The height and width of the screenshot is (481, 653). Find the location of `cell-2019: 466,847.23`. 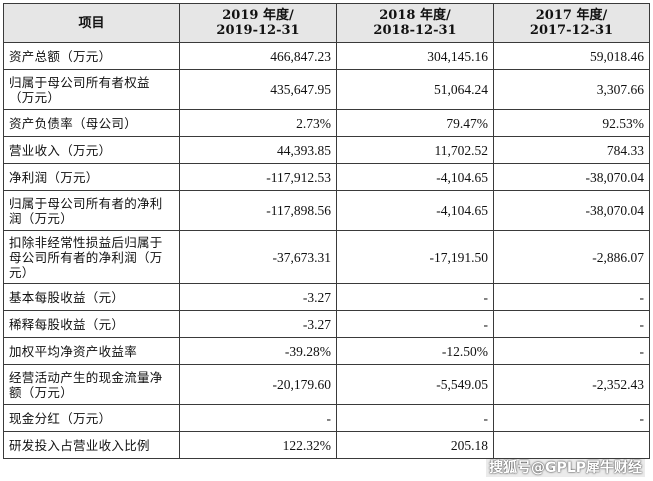

cell-2019: 466,847.23 is located at coordinates (258, 56).